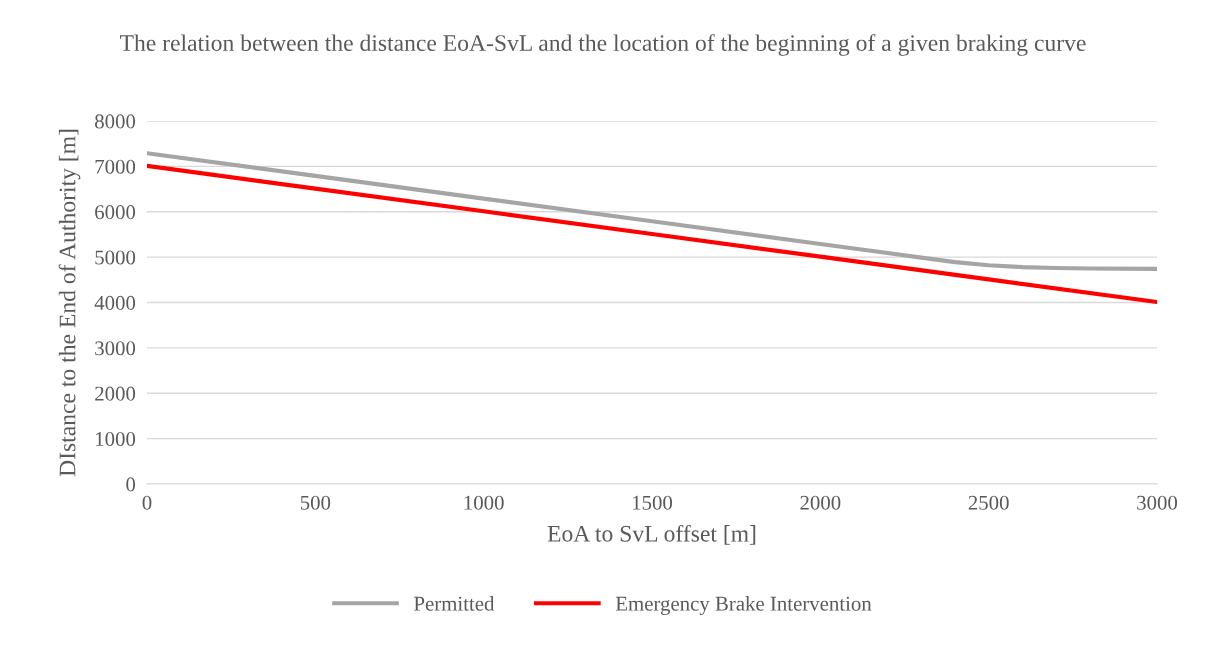 The height and width of the screenshot is (650, 1206). What do you see at coordinates (115, 302) in the screenshot?
I see `y-tick-label: 4000` at bounding box center [115, 302].